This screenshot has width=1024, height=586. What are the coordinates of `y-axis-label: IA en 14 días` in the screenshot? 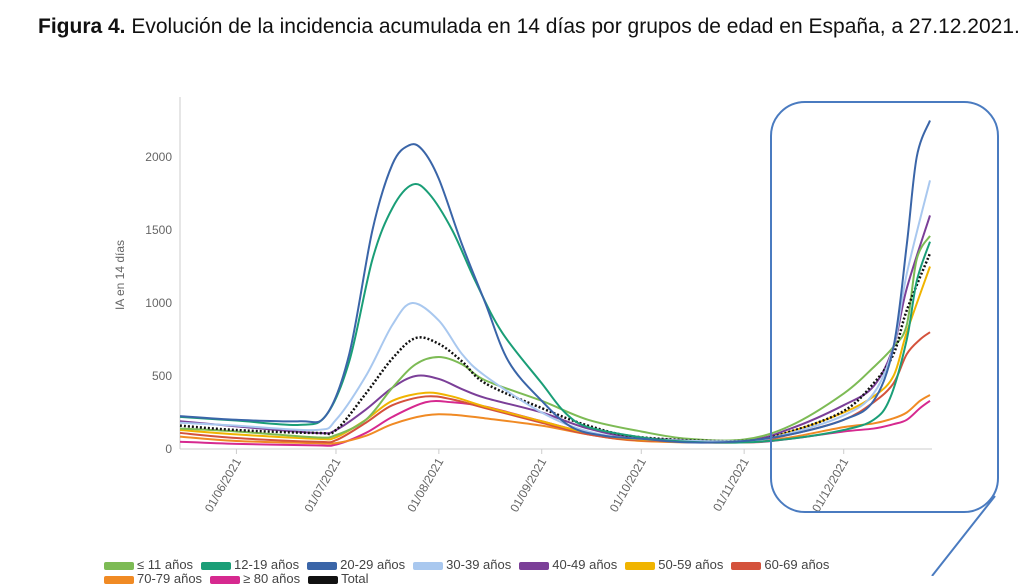 It's located at (120, 275).